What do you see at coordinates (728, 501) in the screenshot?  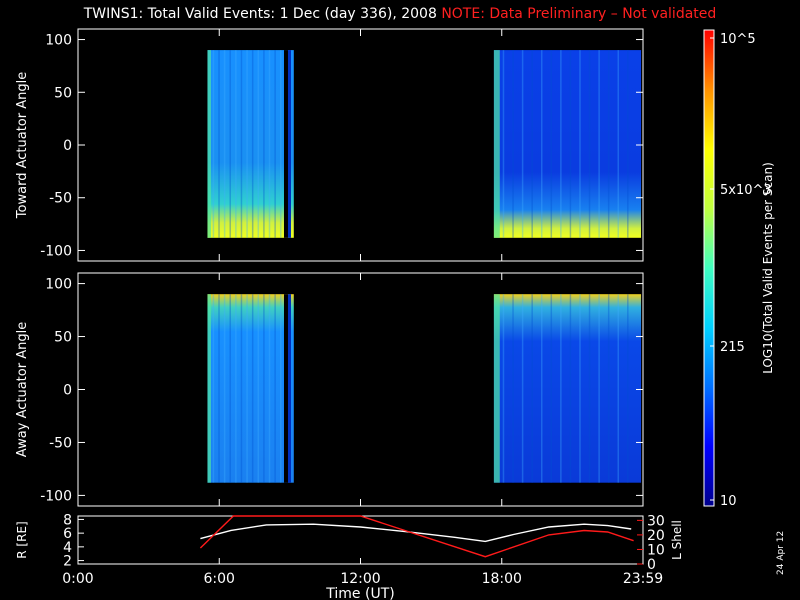 I see `colorbar-tick-label: 10` at bounding box center [728, 501].